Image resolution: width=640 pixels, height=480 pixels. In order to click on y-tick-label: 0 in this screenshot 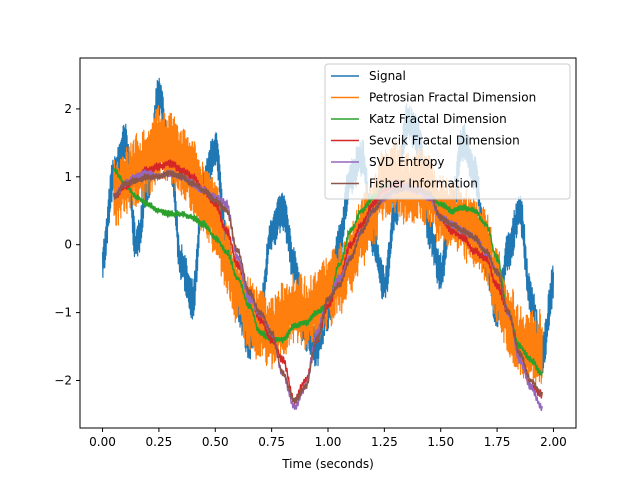, I will do `click(68, 245)`.